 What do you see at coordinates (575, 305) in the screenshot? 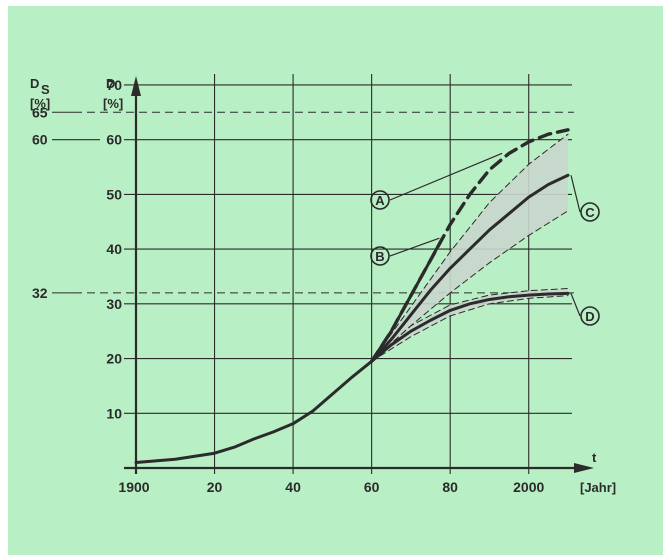
I see `marker-leader-D` at bounding box center [575, 305].